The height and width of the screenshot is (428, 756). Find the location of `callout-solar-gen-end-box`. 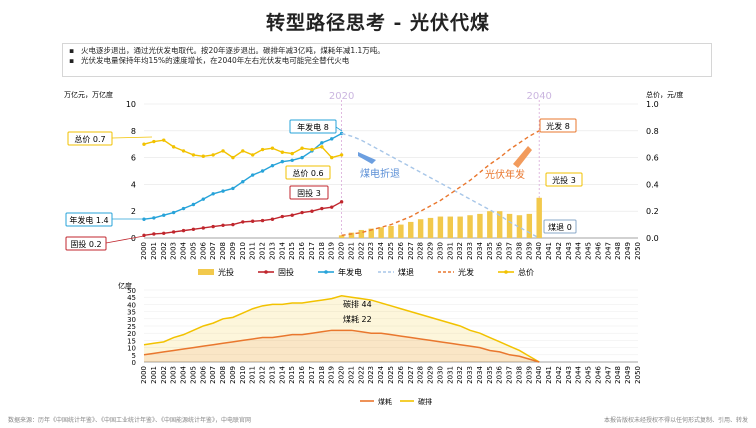

callout-solar-gen-end-box is located at coordinates (558, 125).